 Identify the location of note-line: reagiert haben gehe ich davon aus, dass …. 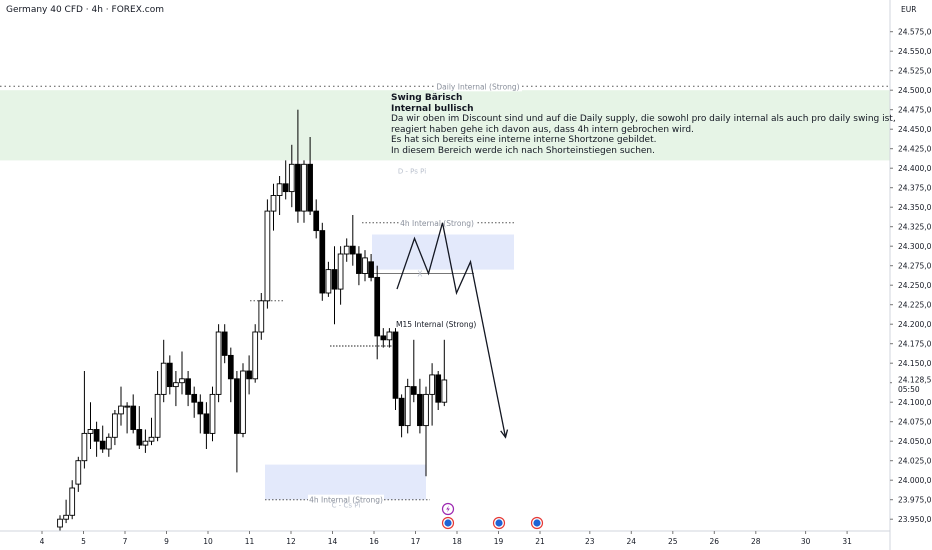
(542, 129).